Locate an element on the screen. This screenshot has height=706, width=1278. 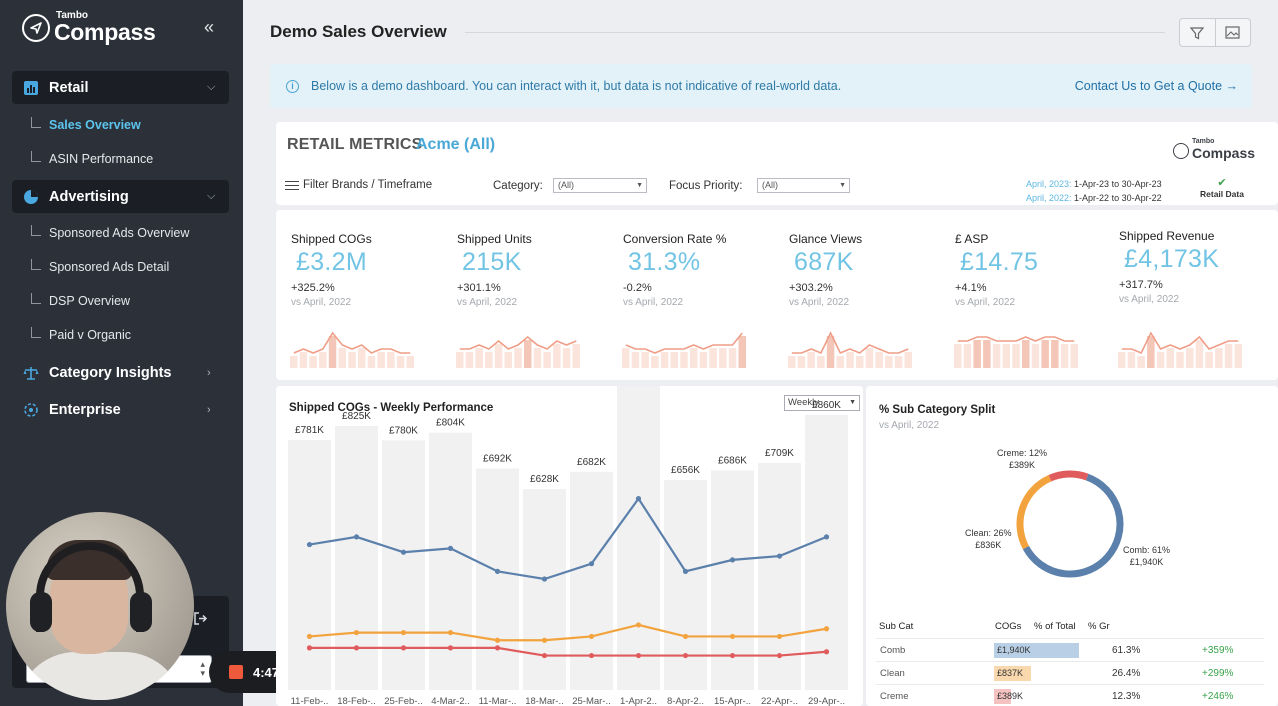
pct-of-total: 61.3% is located at coordinates (1126, 650).